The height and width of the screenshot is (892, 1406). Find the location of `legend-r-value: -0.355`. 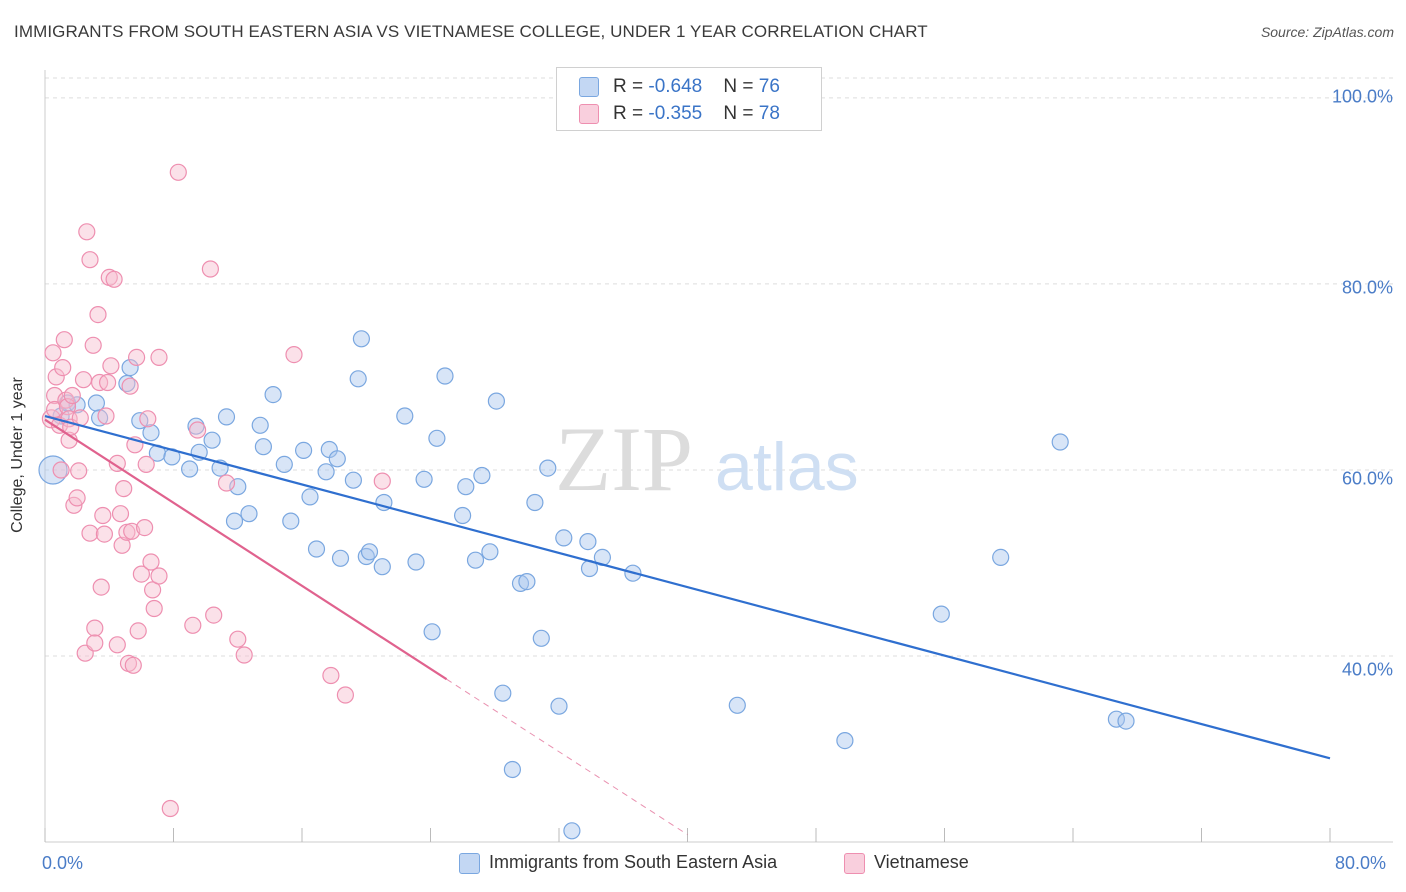

legend-r-value: -0.355 is located at coordinates (675, 113).